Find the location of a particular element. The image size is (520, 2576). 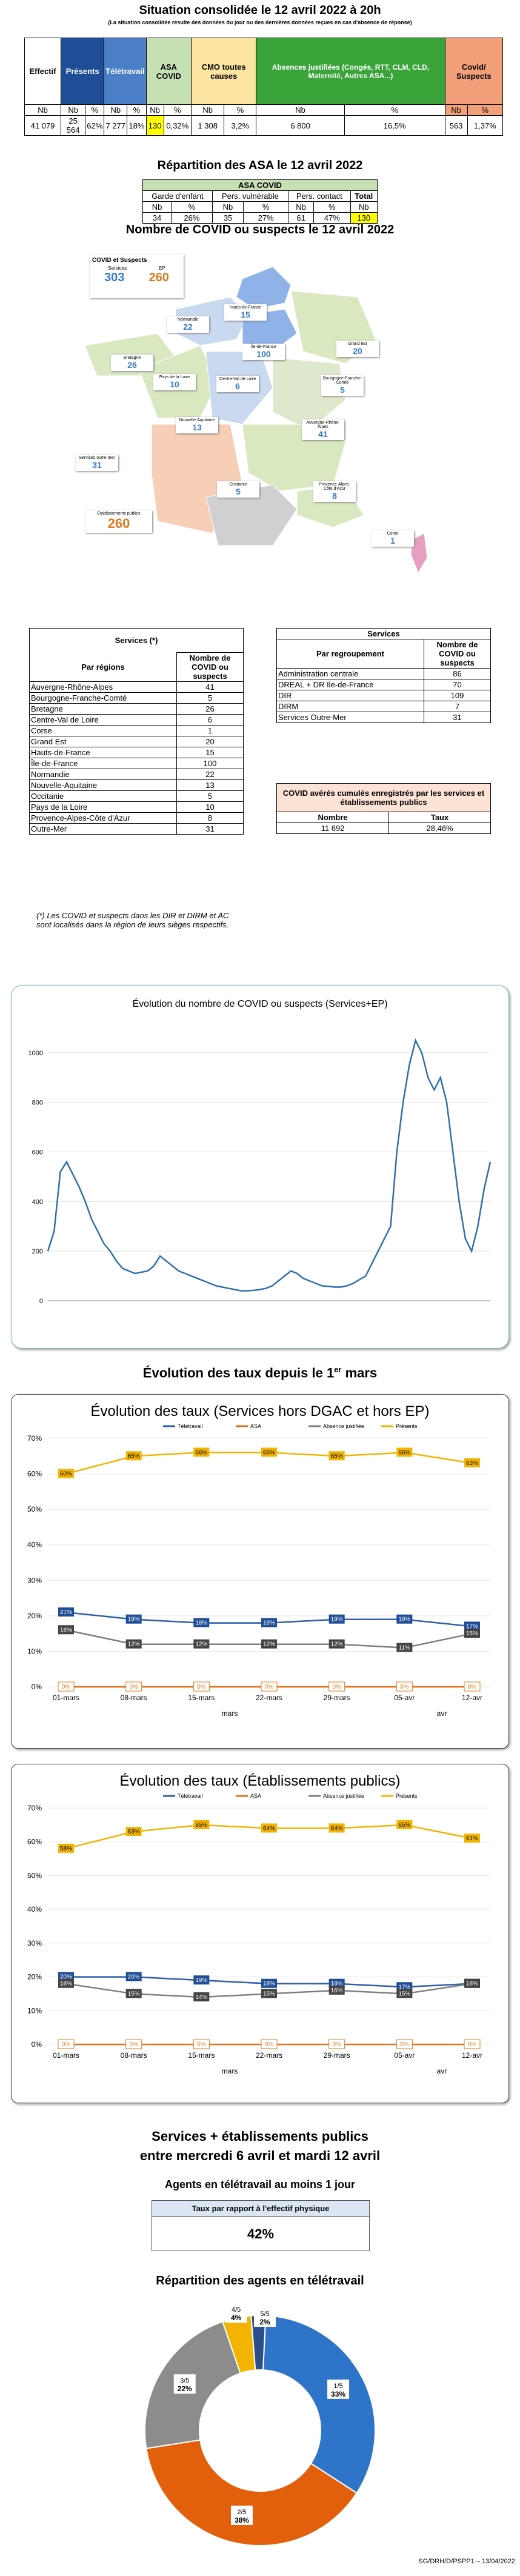

data-label: 19% is located at coordinates (337, 1620).